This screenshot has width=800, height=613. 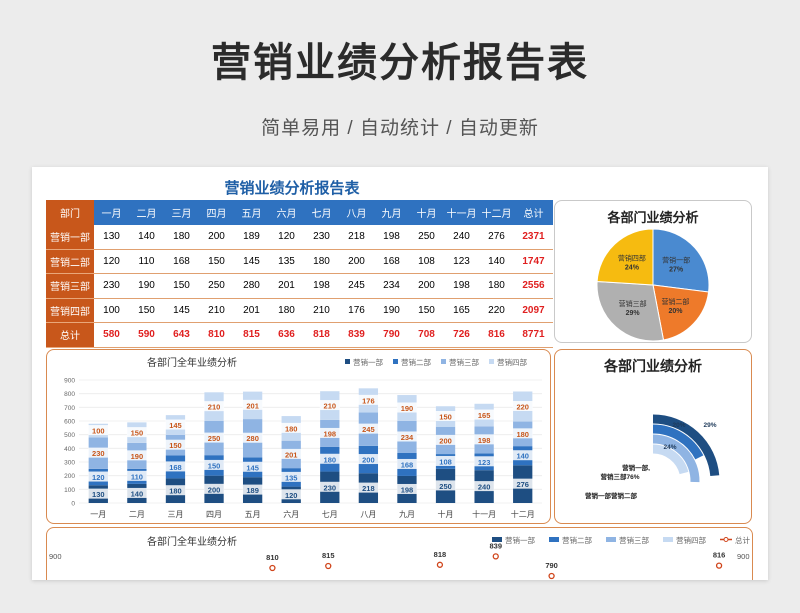 What do you see at coordinates (391, 212) in the screenshot?
I see `column-header: 九月` at bounding box center [391, 212].